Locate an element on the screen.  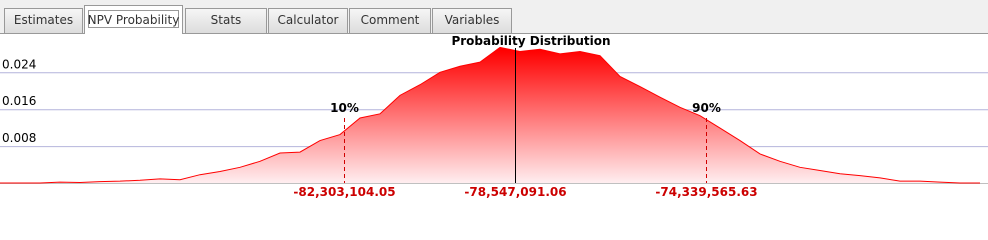
y-tick-label: 0.016 is located at coordinates (19, 101).